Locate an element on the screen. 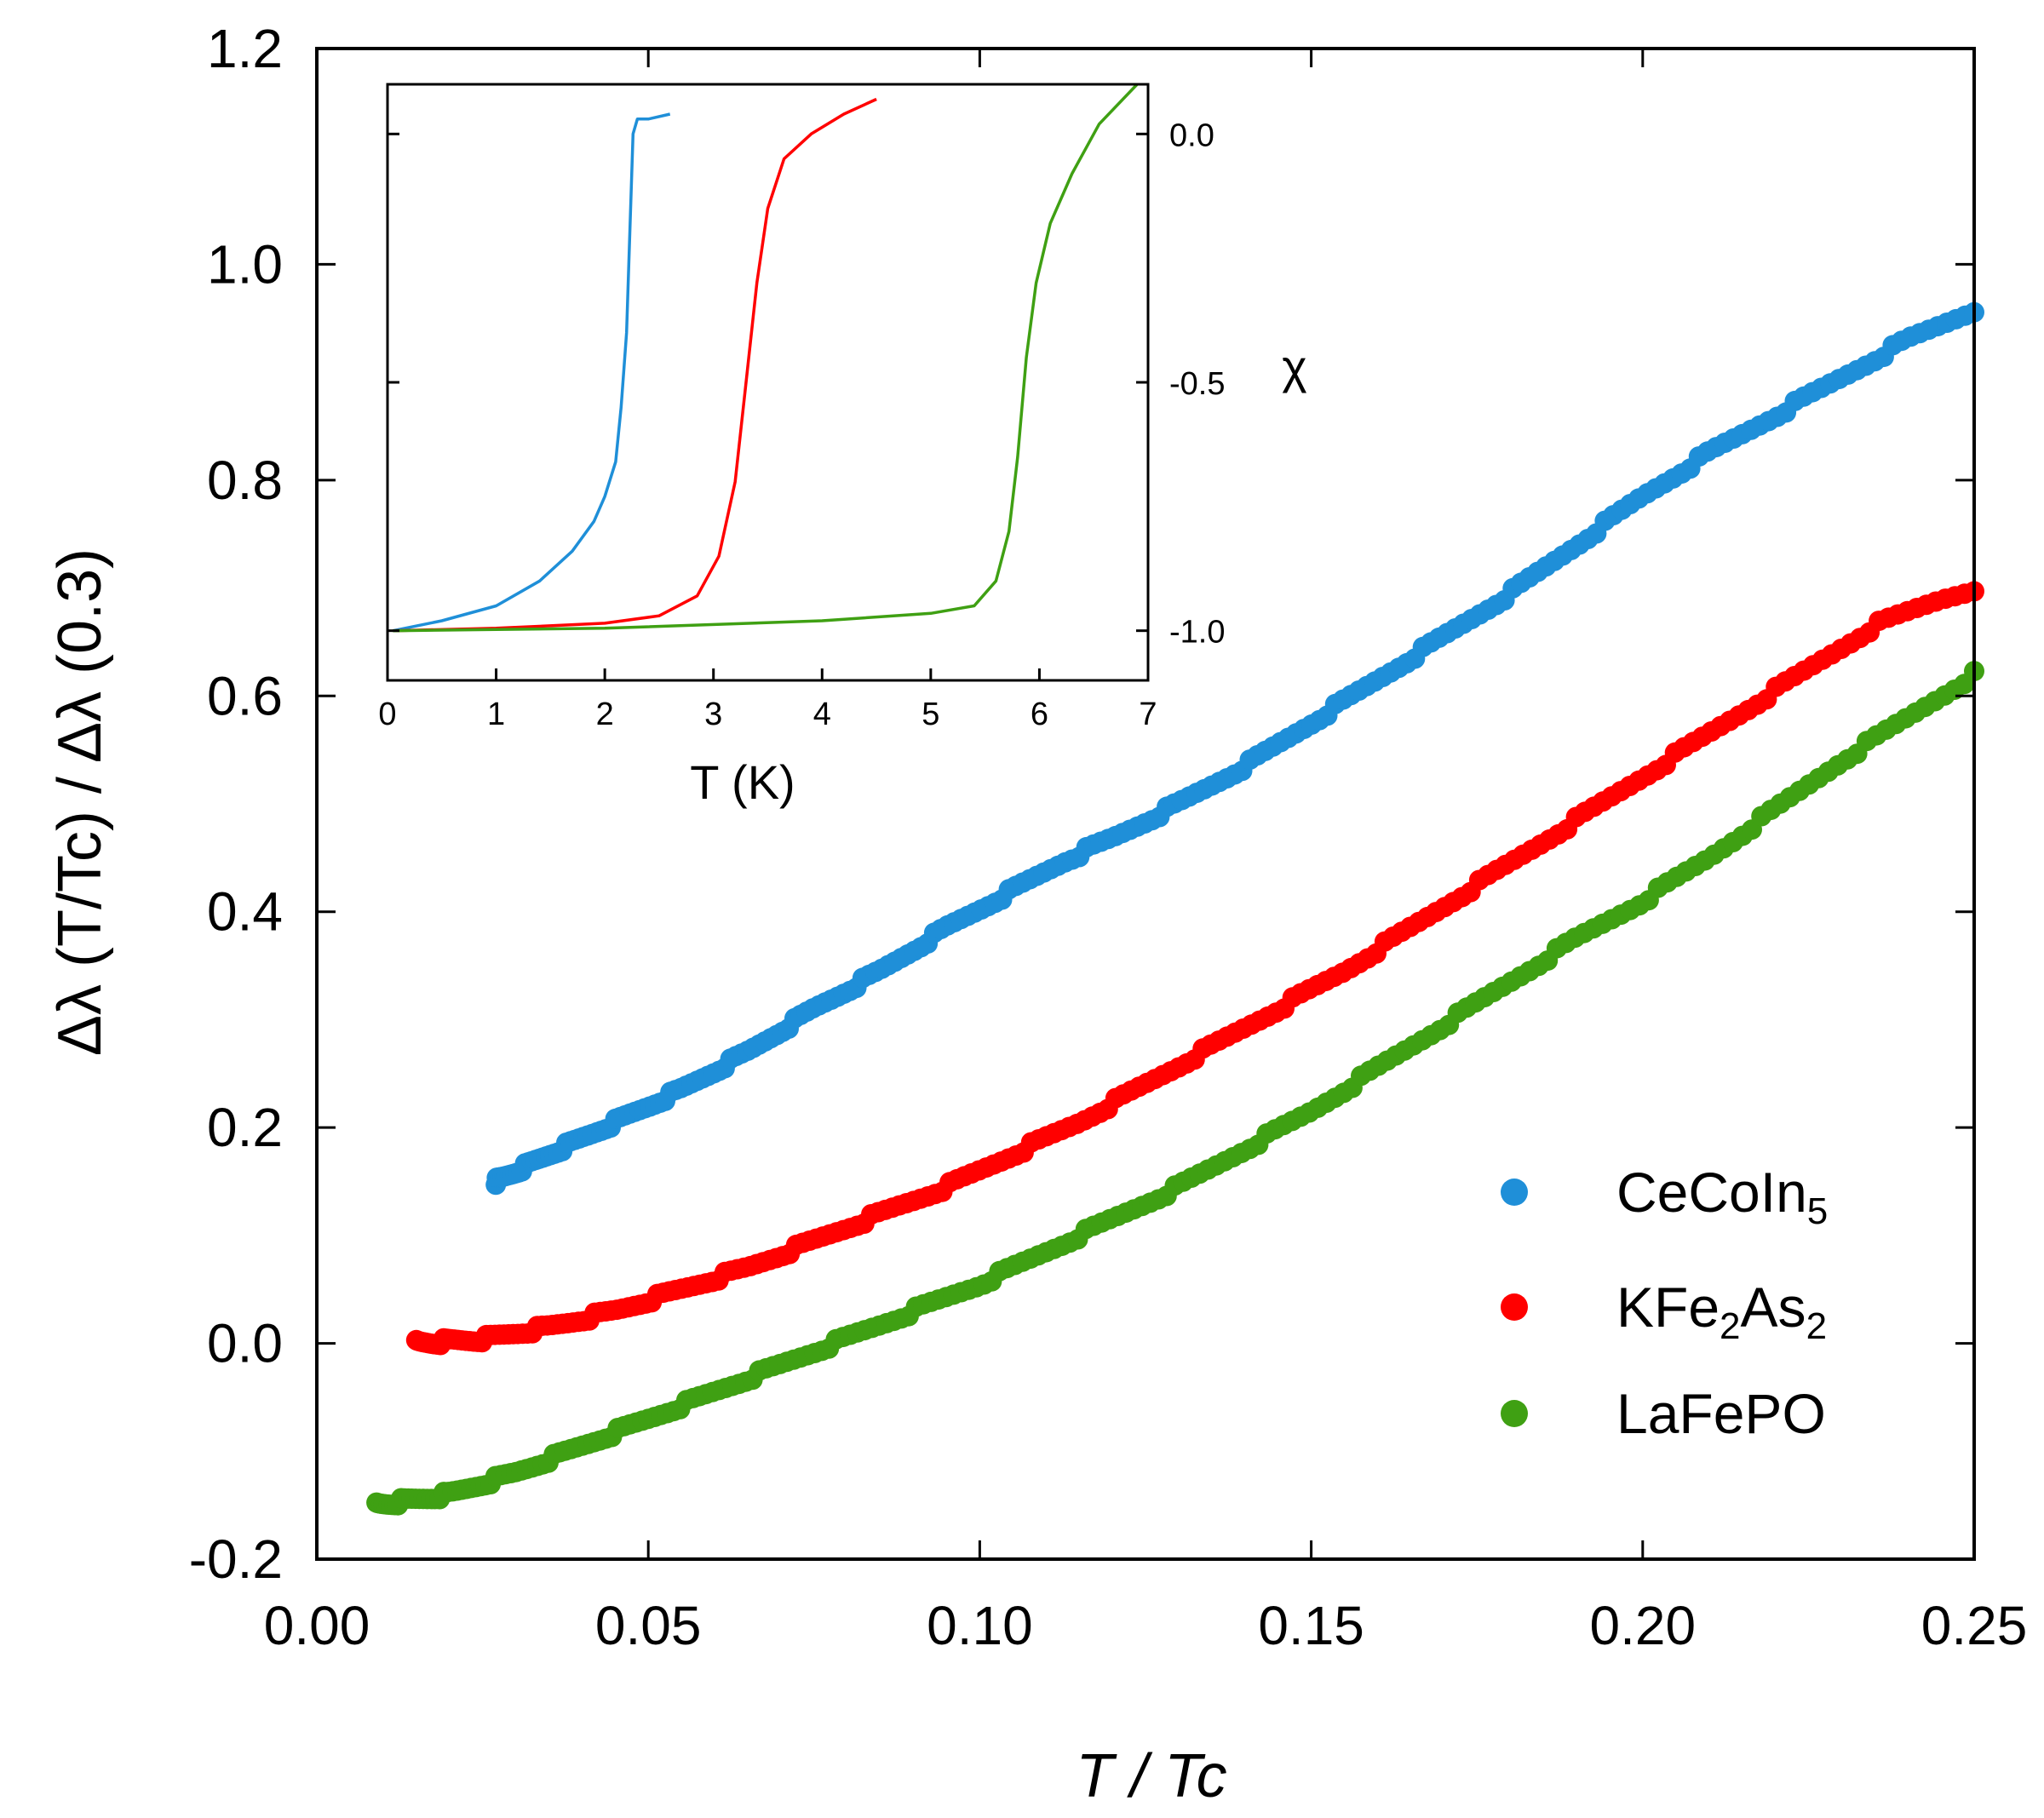  main-x-axis-label: T / Tc is located at coordinates (1151, 1776).